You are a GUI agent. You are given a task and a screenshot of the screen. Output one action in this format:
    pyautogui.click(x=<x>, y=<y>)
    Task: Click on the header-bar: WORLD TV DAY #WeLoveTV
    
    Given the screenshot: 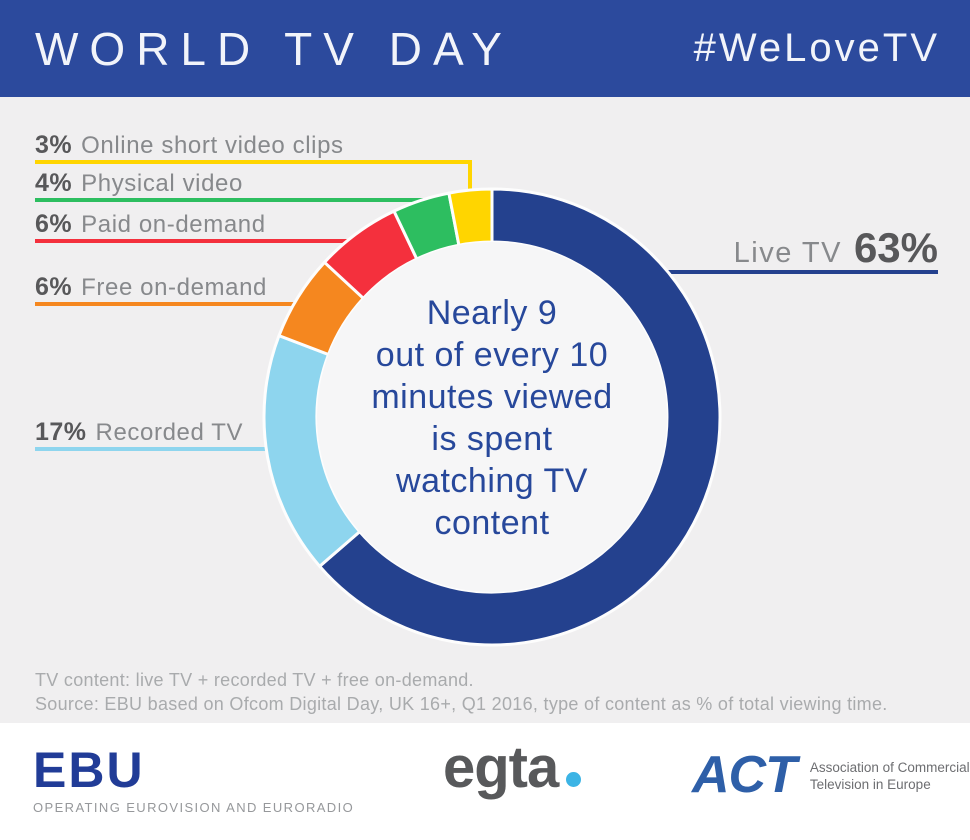 What is the action you would take?
    pyautogui.click(x=485, y=48)
    